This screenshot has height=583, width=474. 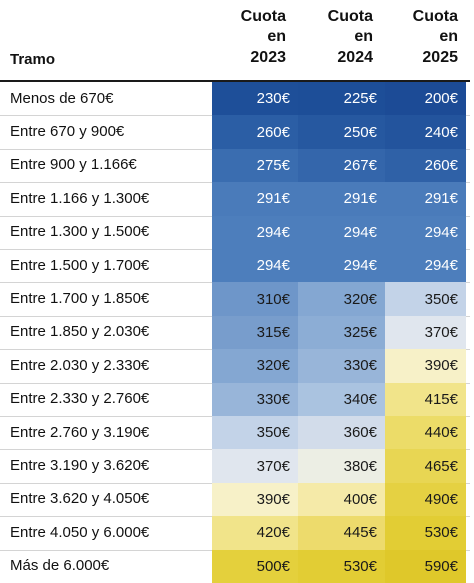 What do you see at coordinates (425, 433) in the screenshot?
I see `table-cell: 440€` at bounding box center [425, 433].